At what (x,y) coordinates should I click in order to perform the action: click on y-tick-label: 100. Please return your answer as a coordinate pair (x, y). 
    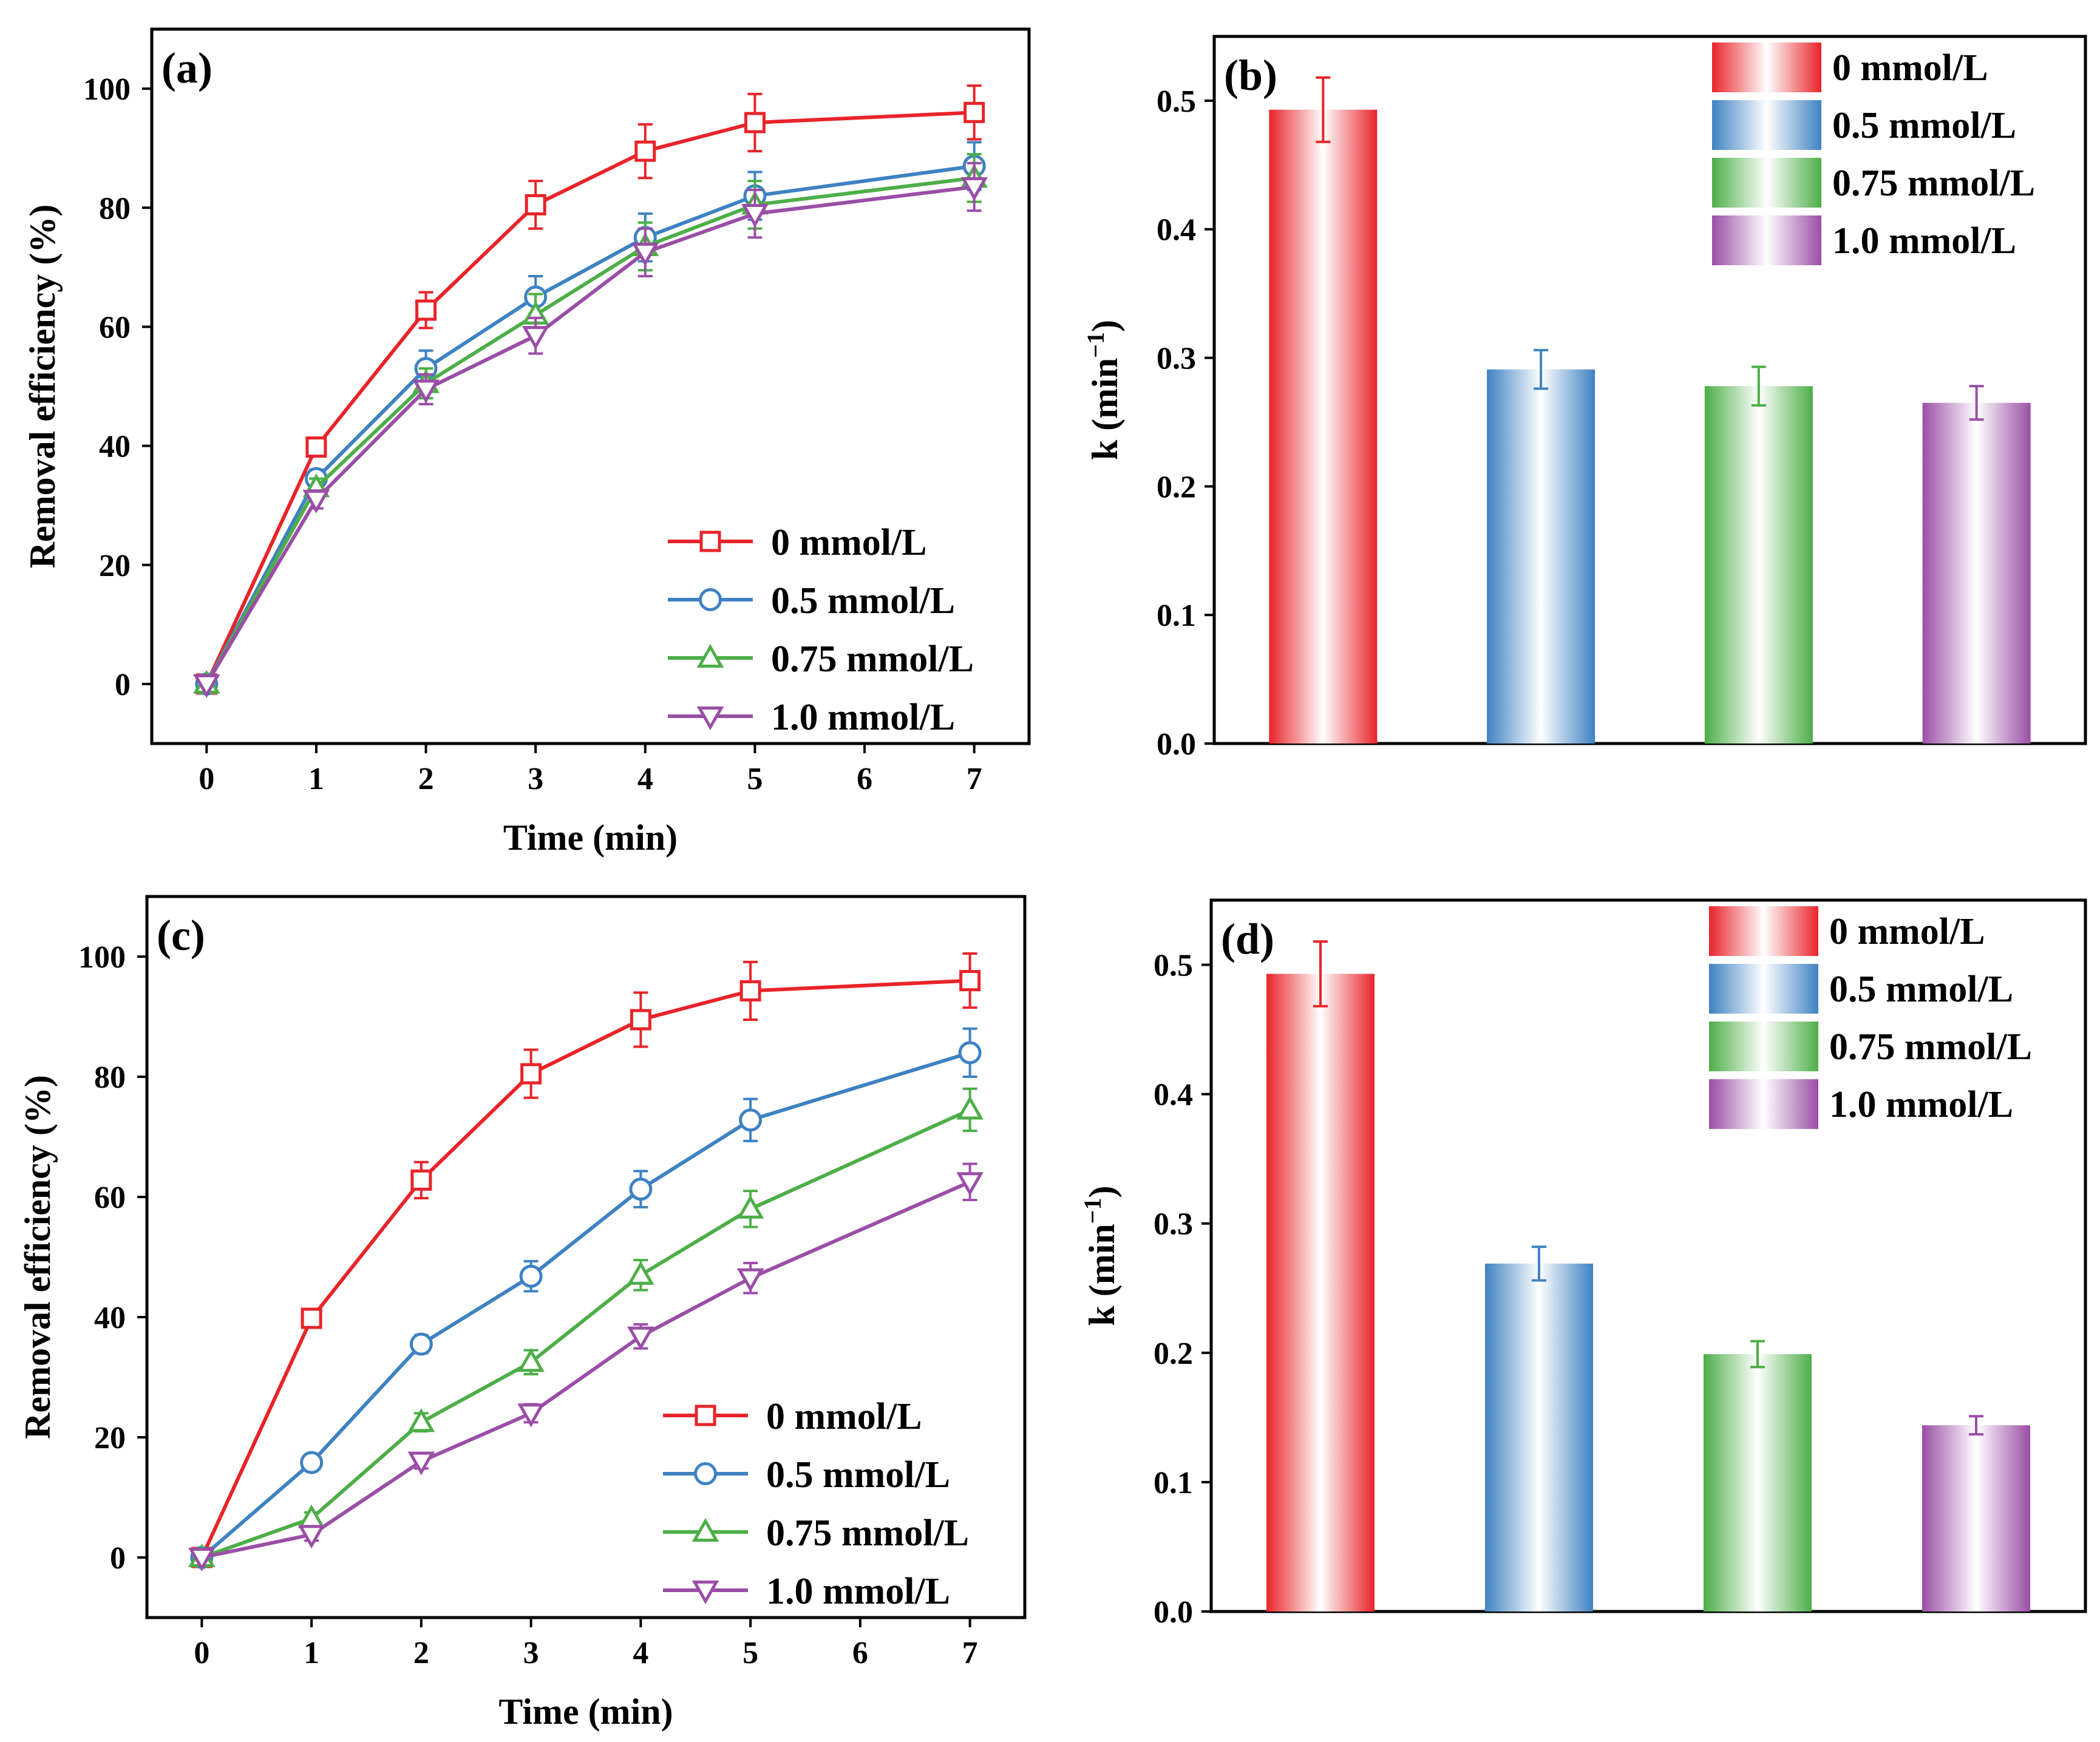
    Looking at the image, I should click on (102, 958).